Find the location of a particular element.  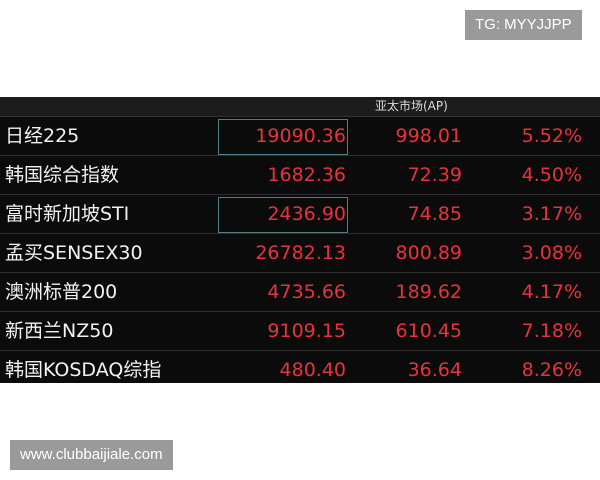

price: 26782.13 is located at coordinates (300, 253).